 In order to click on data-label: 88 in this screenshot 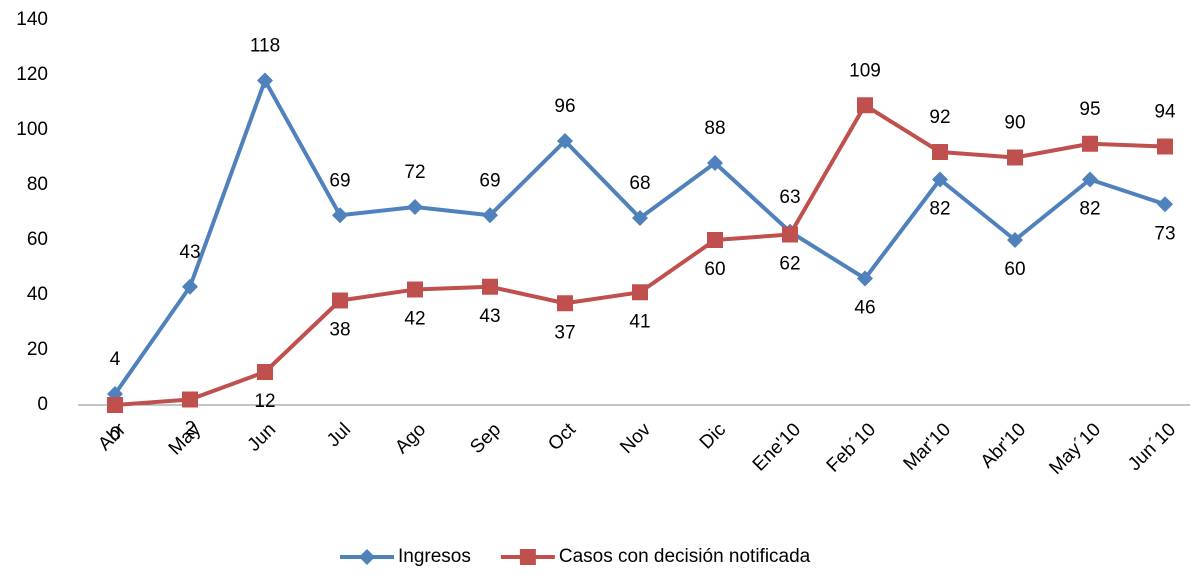, I will do `click(714, 128)`.